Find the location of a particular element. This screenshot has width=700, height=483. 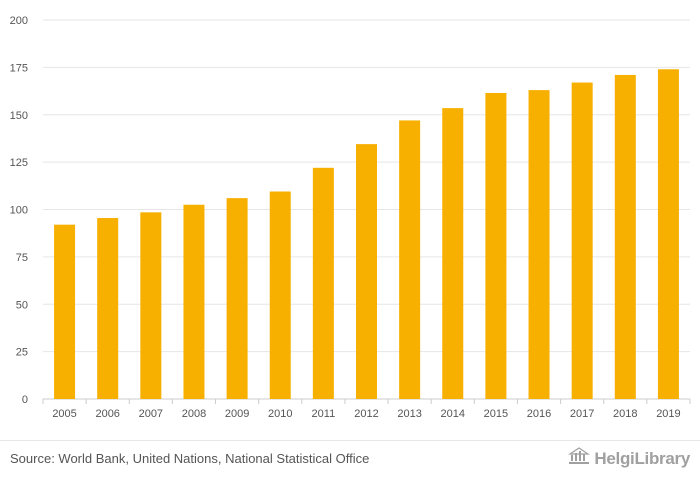

y-tick-label: 25 is located at coordinates (22, 353).